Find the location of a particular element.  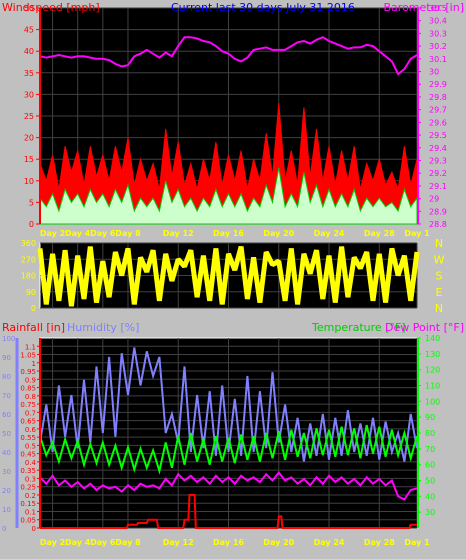

temperature-line is located at coordinates (228, 449).